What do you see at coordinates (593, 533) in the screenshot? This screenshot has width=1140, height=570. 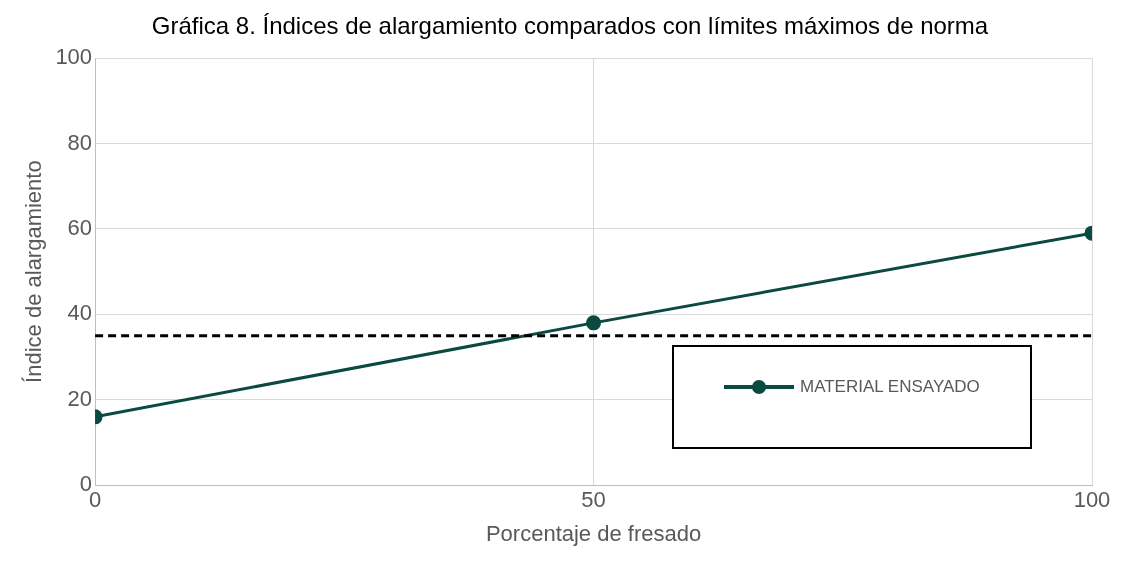 I see `x-axis-title: Porcentaje de fresado` at bounding box center [593, 533].